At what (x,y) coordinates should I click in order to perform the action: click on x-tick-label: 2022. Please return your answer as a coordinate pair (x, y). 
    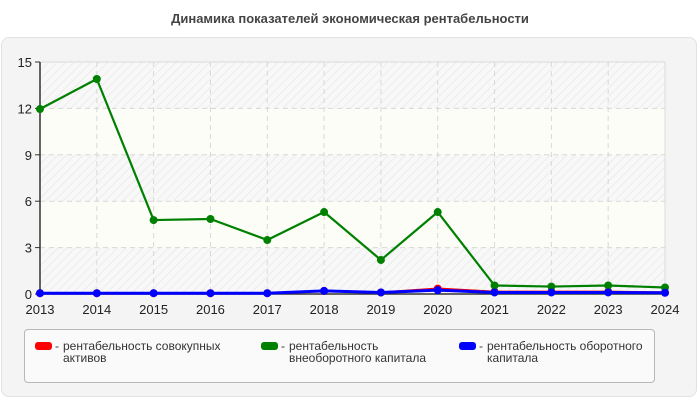
    Looking at the image, I should click on (551, 309).